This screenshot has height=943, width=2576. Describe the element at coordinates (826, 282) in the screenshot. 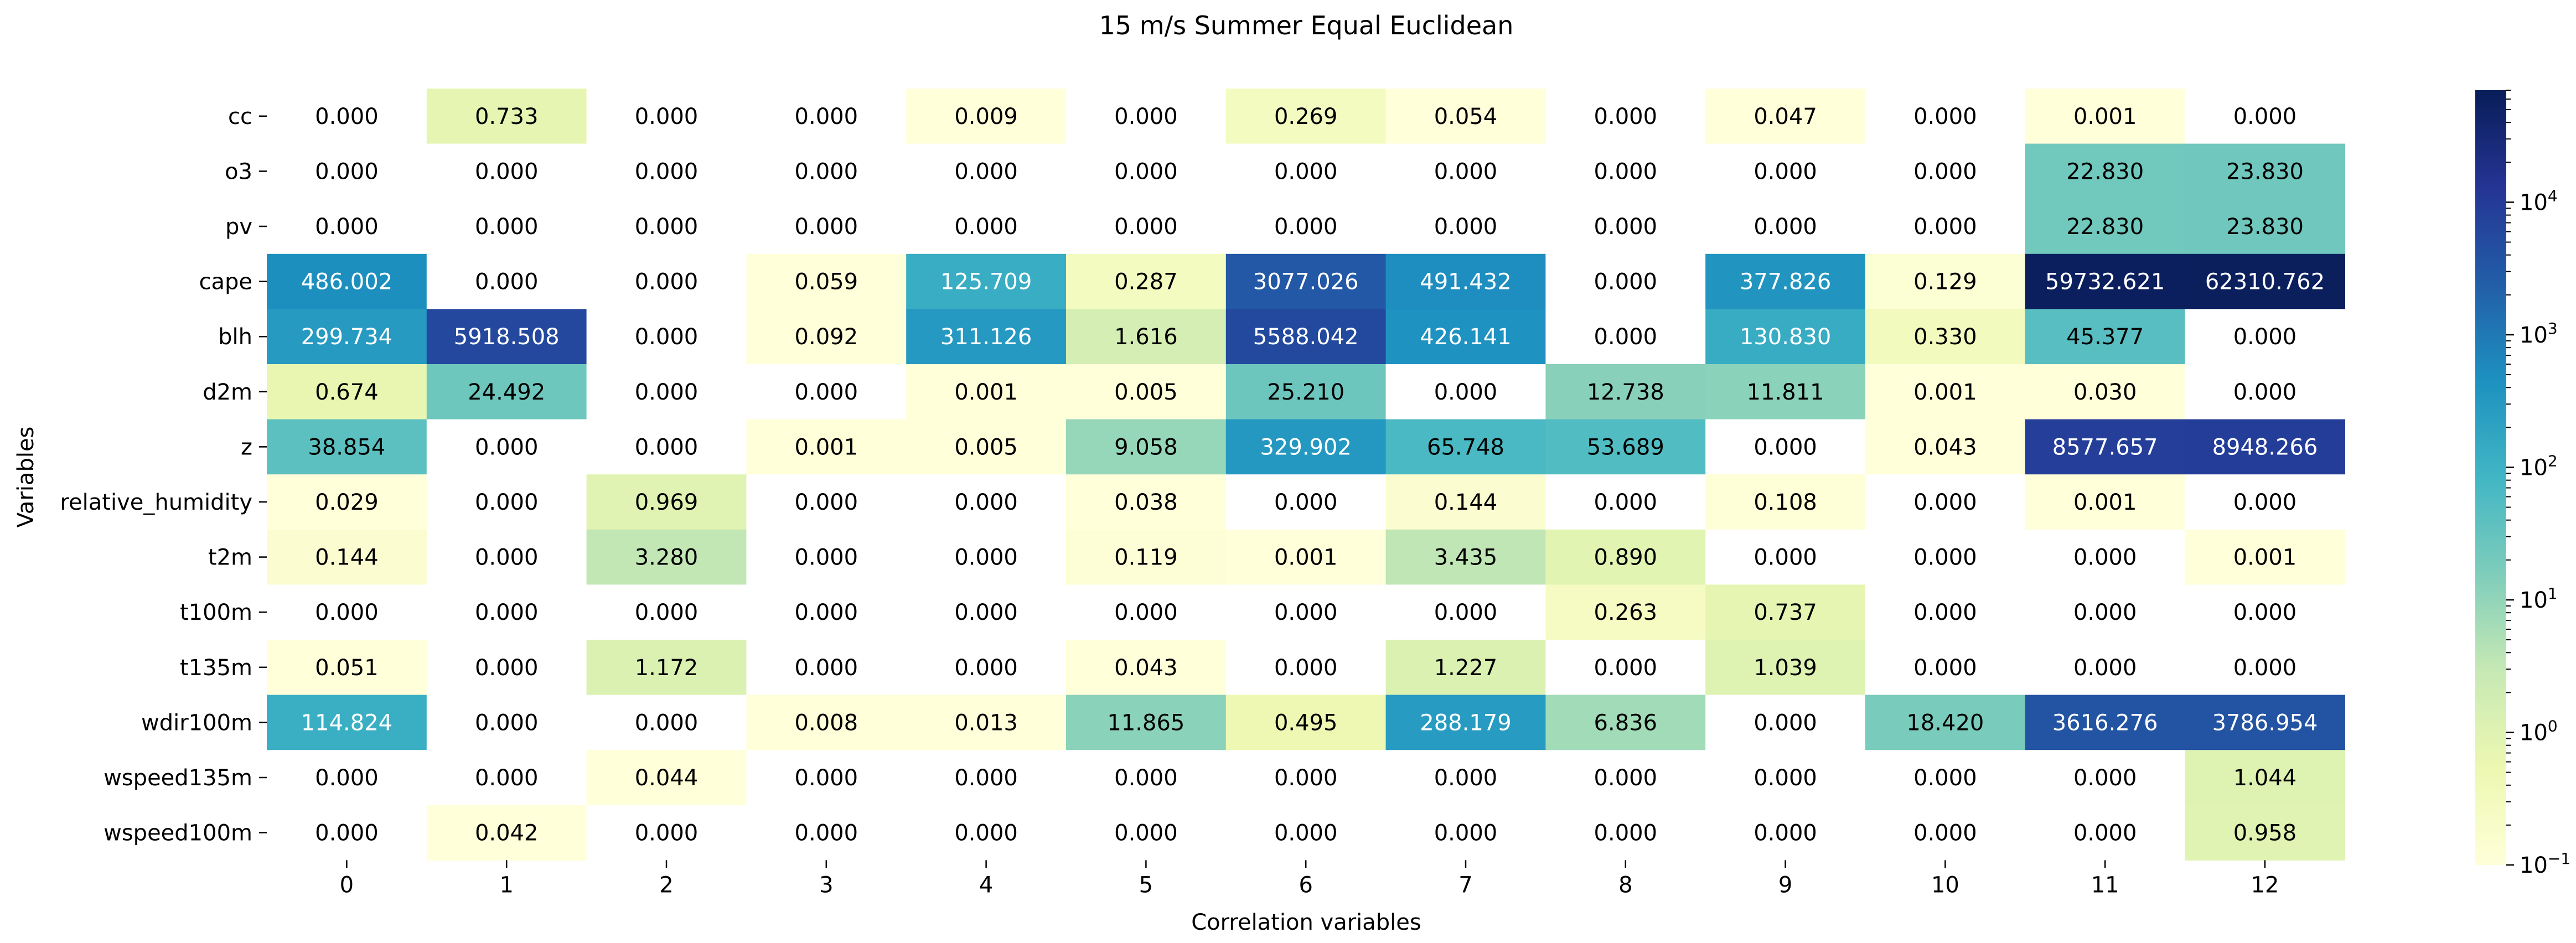

I see `cell-value-label: 0.059` at that location.